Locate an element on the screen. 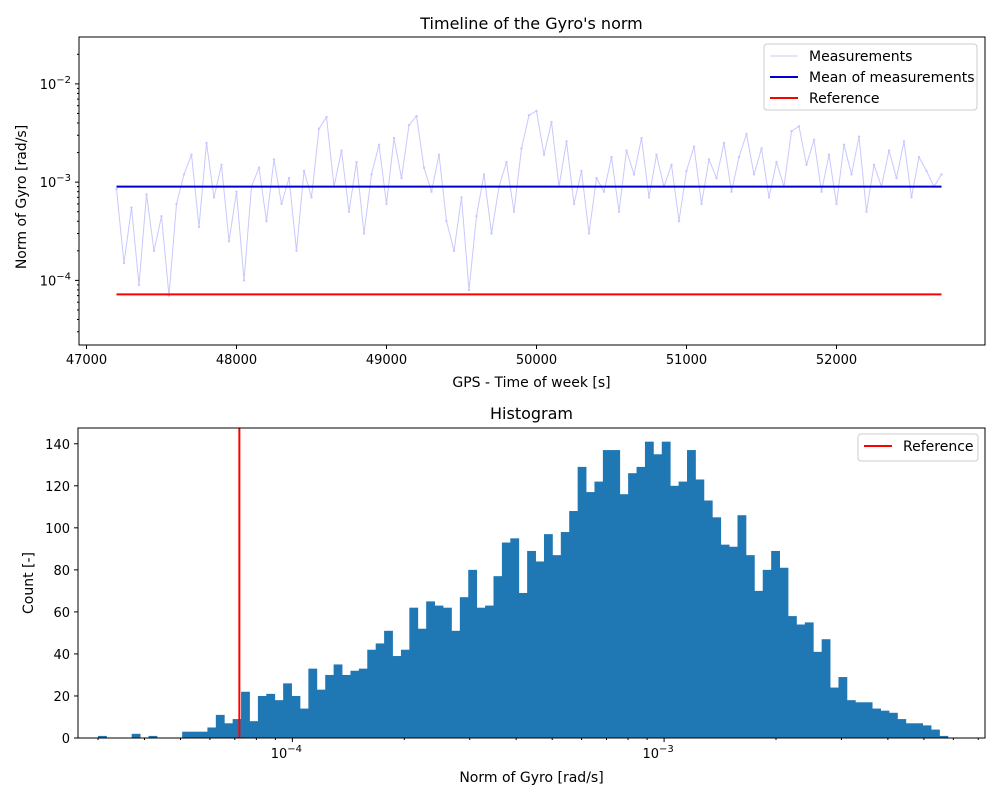 The height and width of the screenshot is (800, 1000). histogram-legend-label-reference: Reference is located at coordinates (938, 447).